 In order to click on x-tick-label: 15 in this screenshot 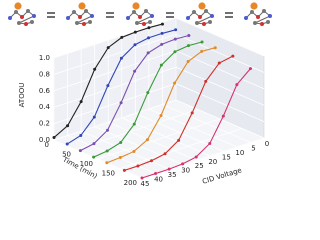, I will do `click(226, 157)`.